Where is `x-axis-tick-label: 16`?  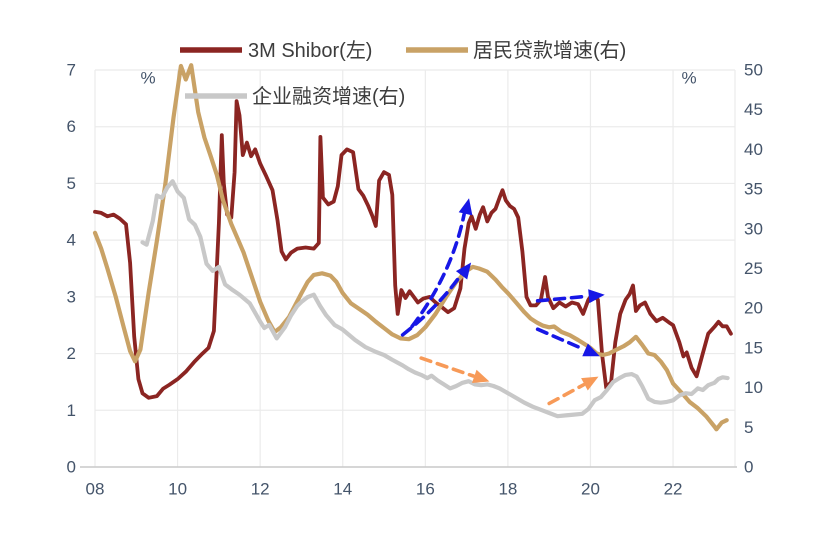 x-axis-tick-label: 16 is located at coordinates (425, 489).